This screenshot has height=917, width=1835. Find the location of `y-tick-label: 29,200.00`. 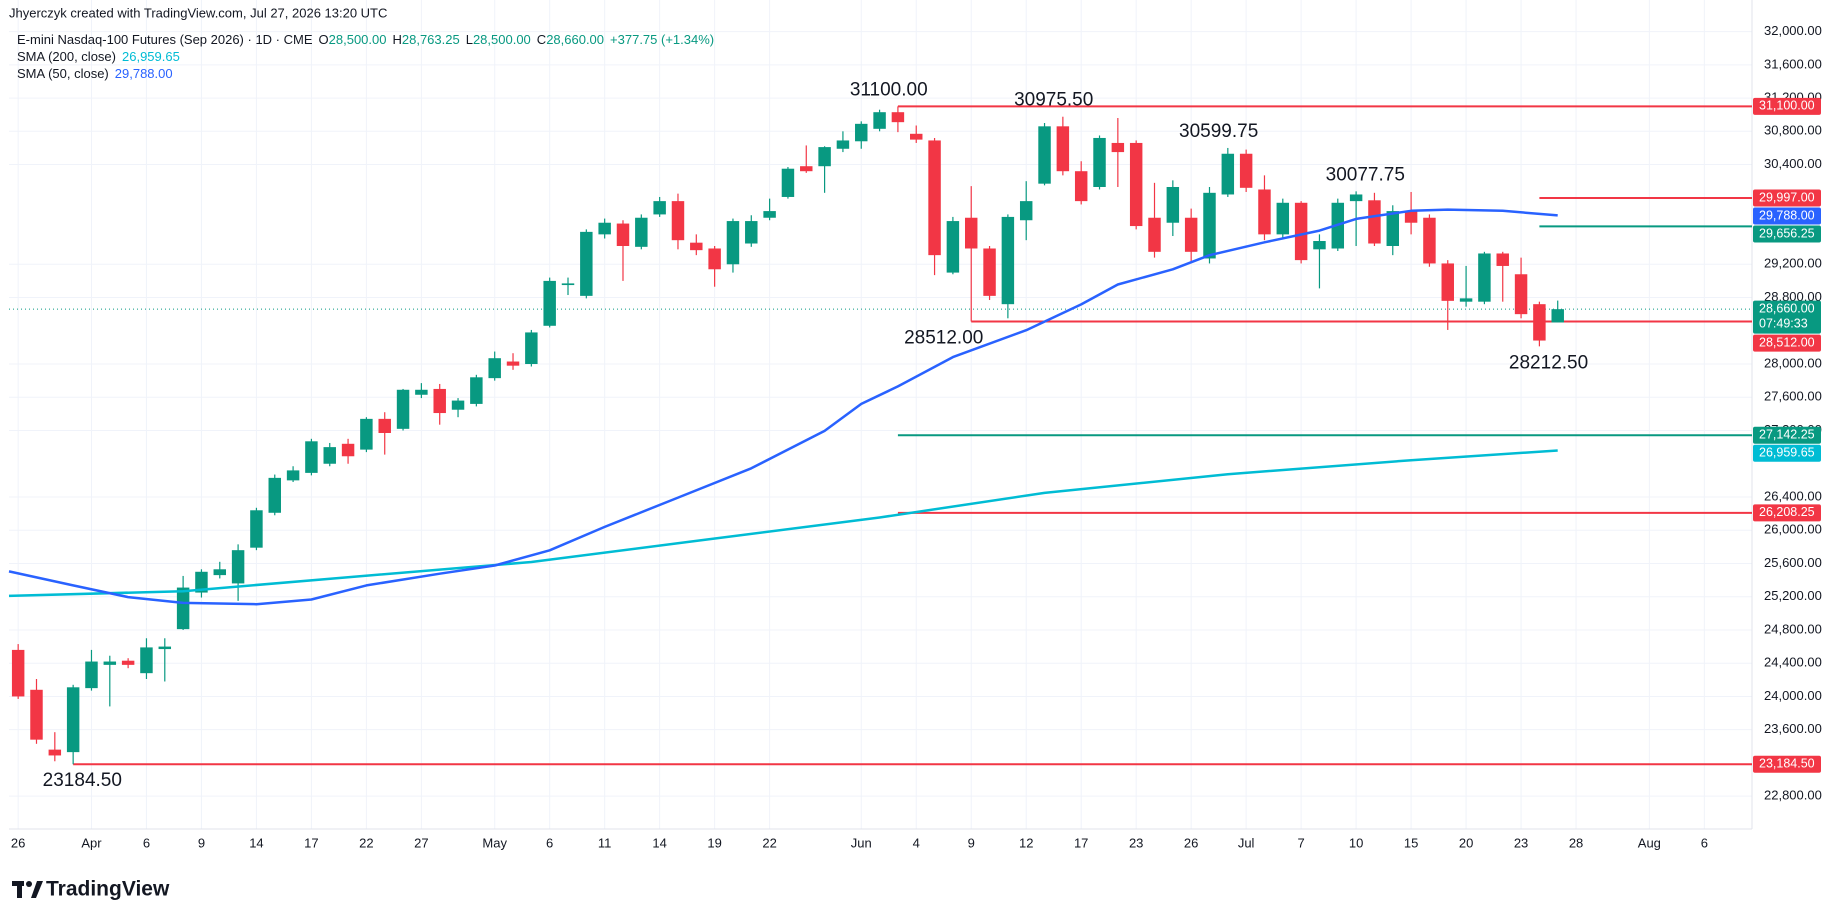

y-tick-label: 29,200.00 is located at coordinates (1793, 263).